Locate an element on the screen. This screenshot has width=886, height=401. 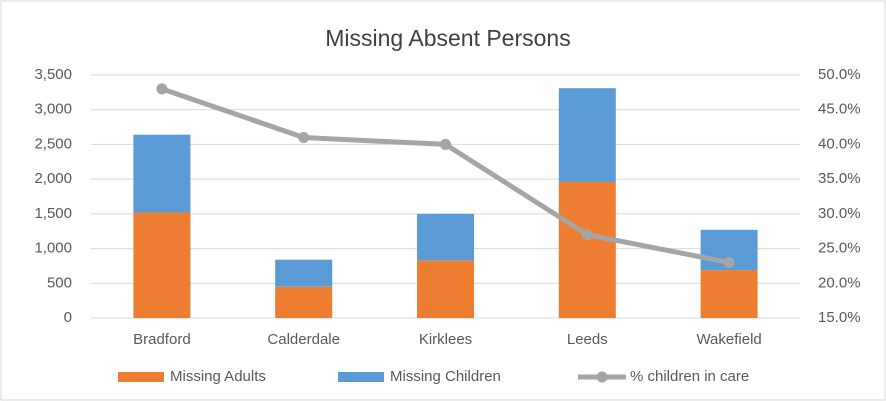
legend-label: % children in care is located at coordinates (689, 376).